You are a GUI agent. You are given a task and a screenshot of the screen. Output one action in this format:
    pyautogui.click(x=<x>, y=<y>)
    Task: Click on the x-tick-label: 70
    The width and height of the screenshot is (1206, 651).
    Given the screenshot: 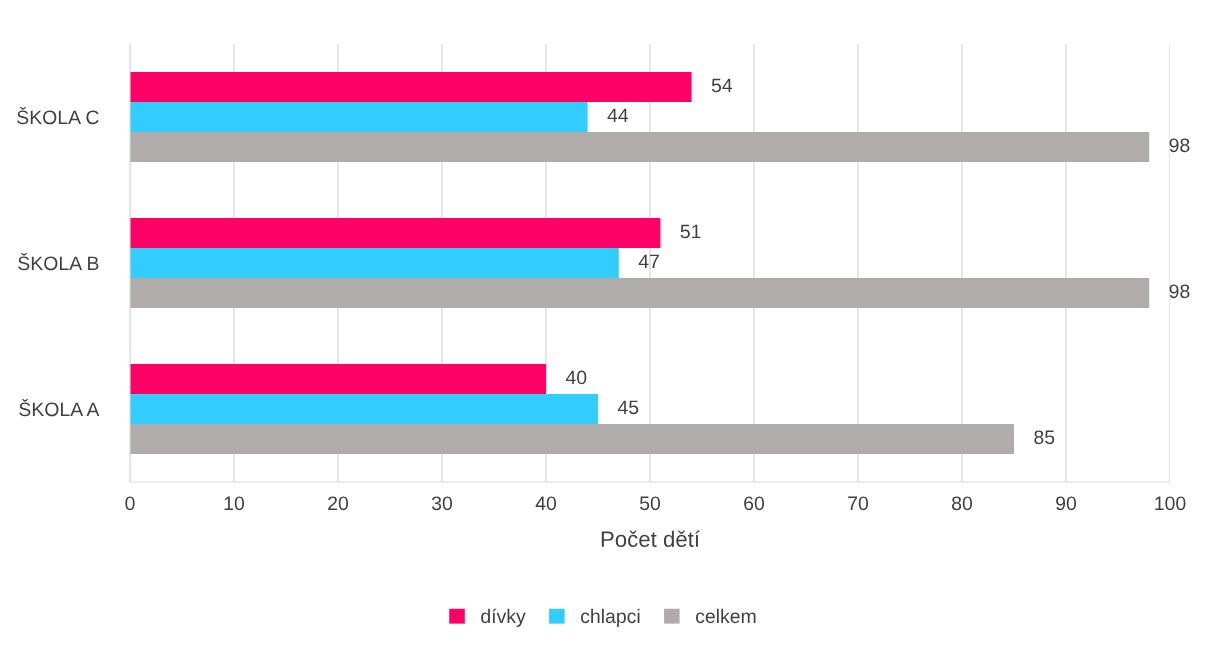 What is the action you would take?
    pyautogui.click(x=858, y=503)
    